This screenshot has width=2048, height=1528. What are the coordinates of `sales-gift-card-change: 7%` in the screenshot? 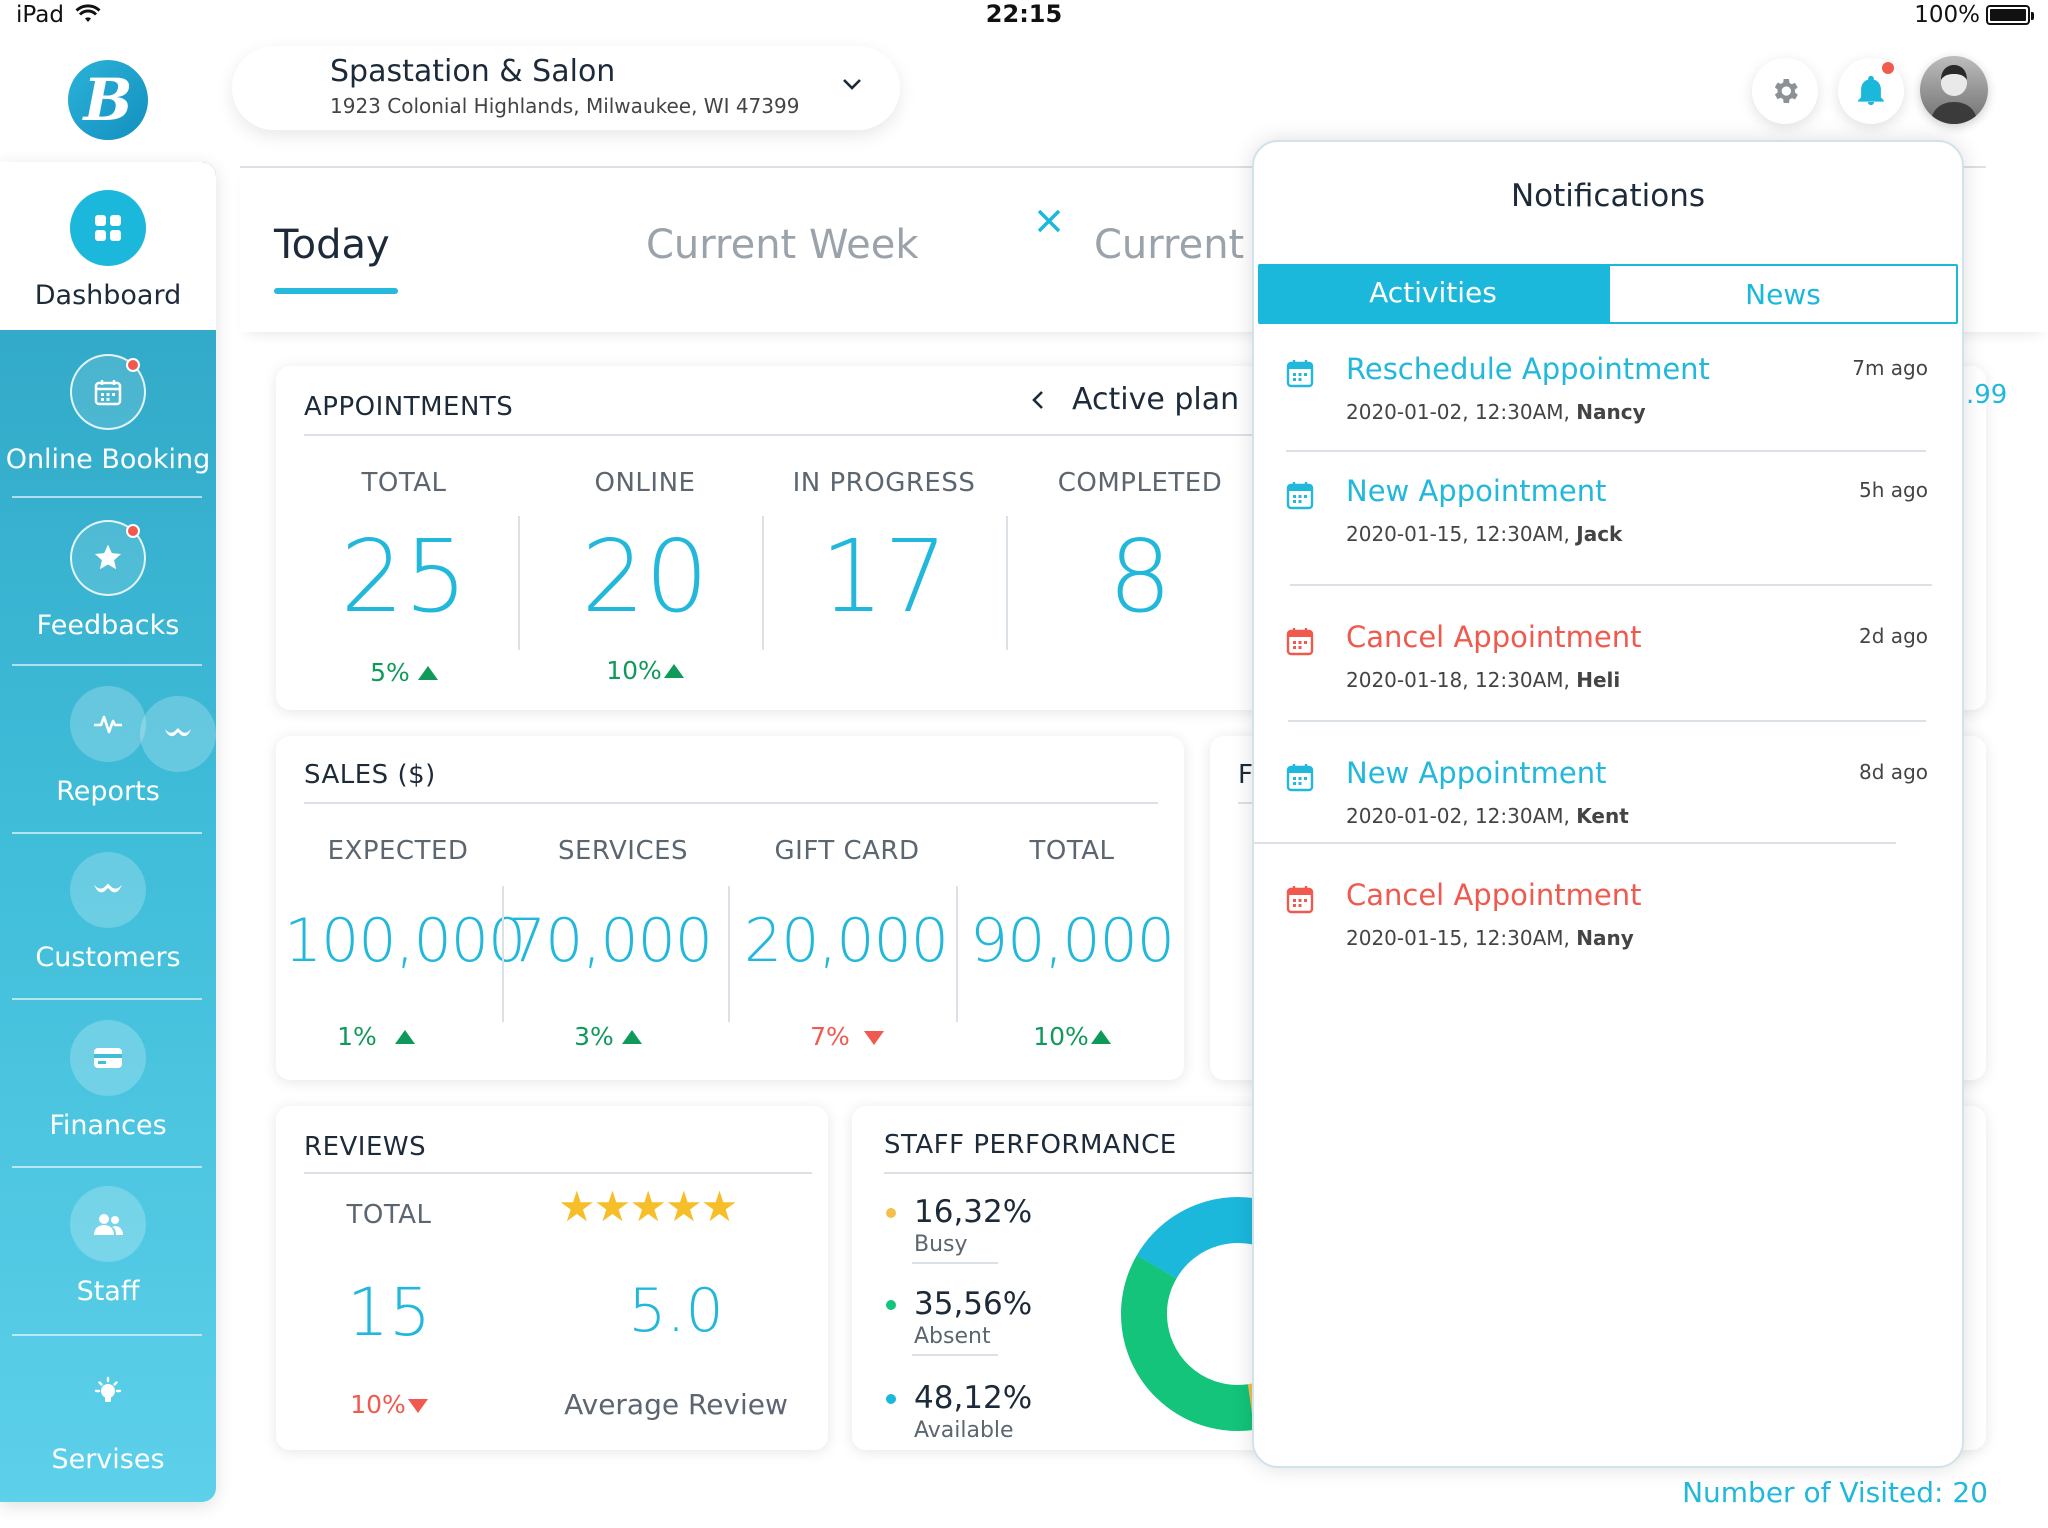 It's located at (847, 1036).